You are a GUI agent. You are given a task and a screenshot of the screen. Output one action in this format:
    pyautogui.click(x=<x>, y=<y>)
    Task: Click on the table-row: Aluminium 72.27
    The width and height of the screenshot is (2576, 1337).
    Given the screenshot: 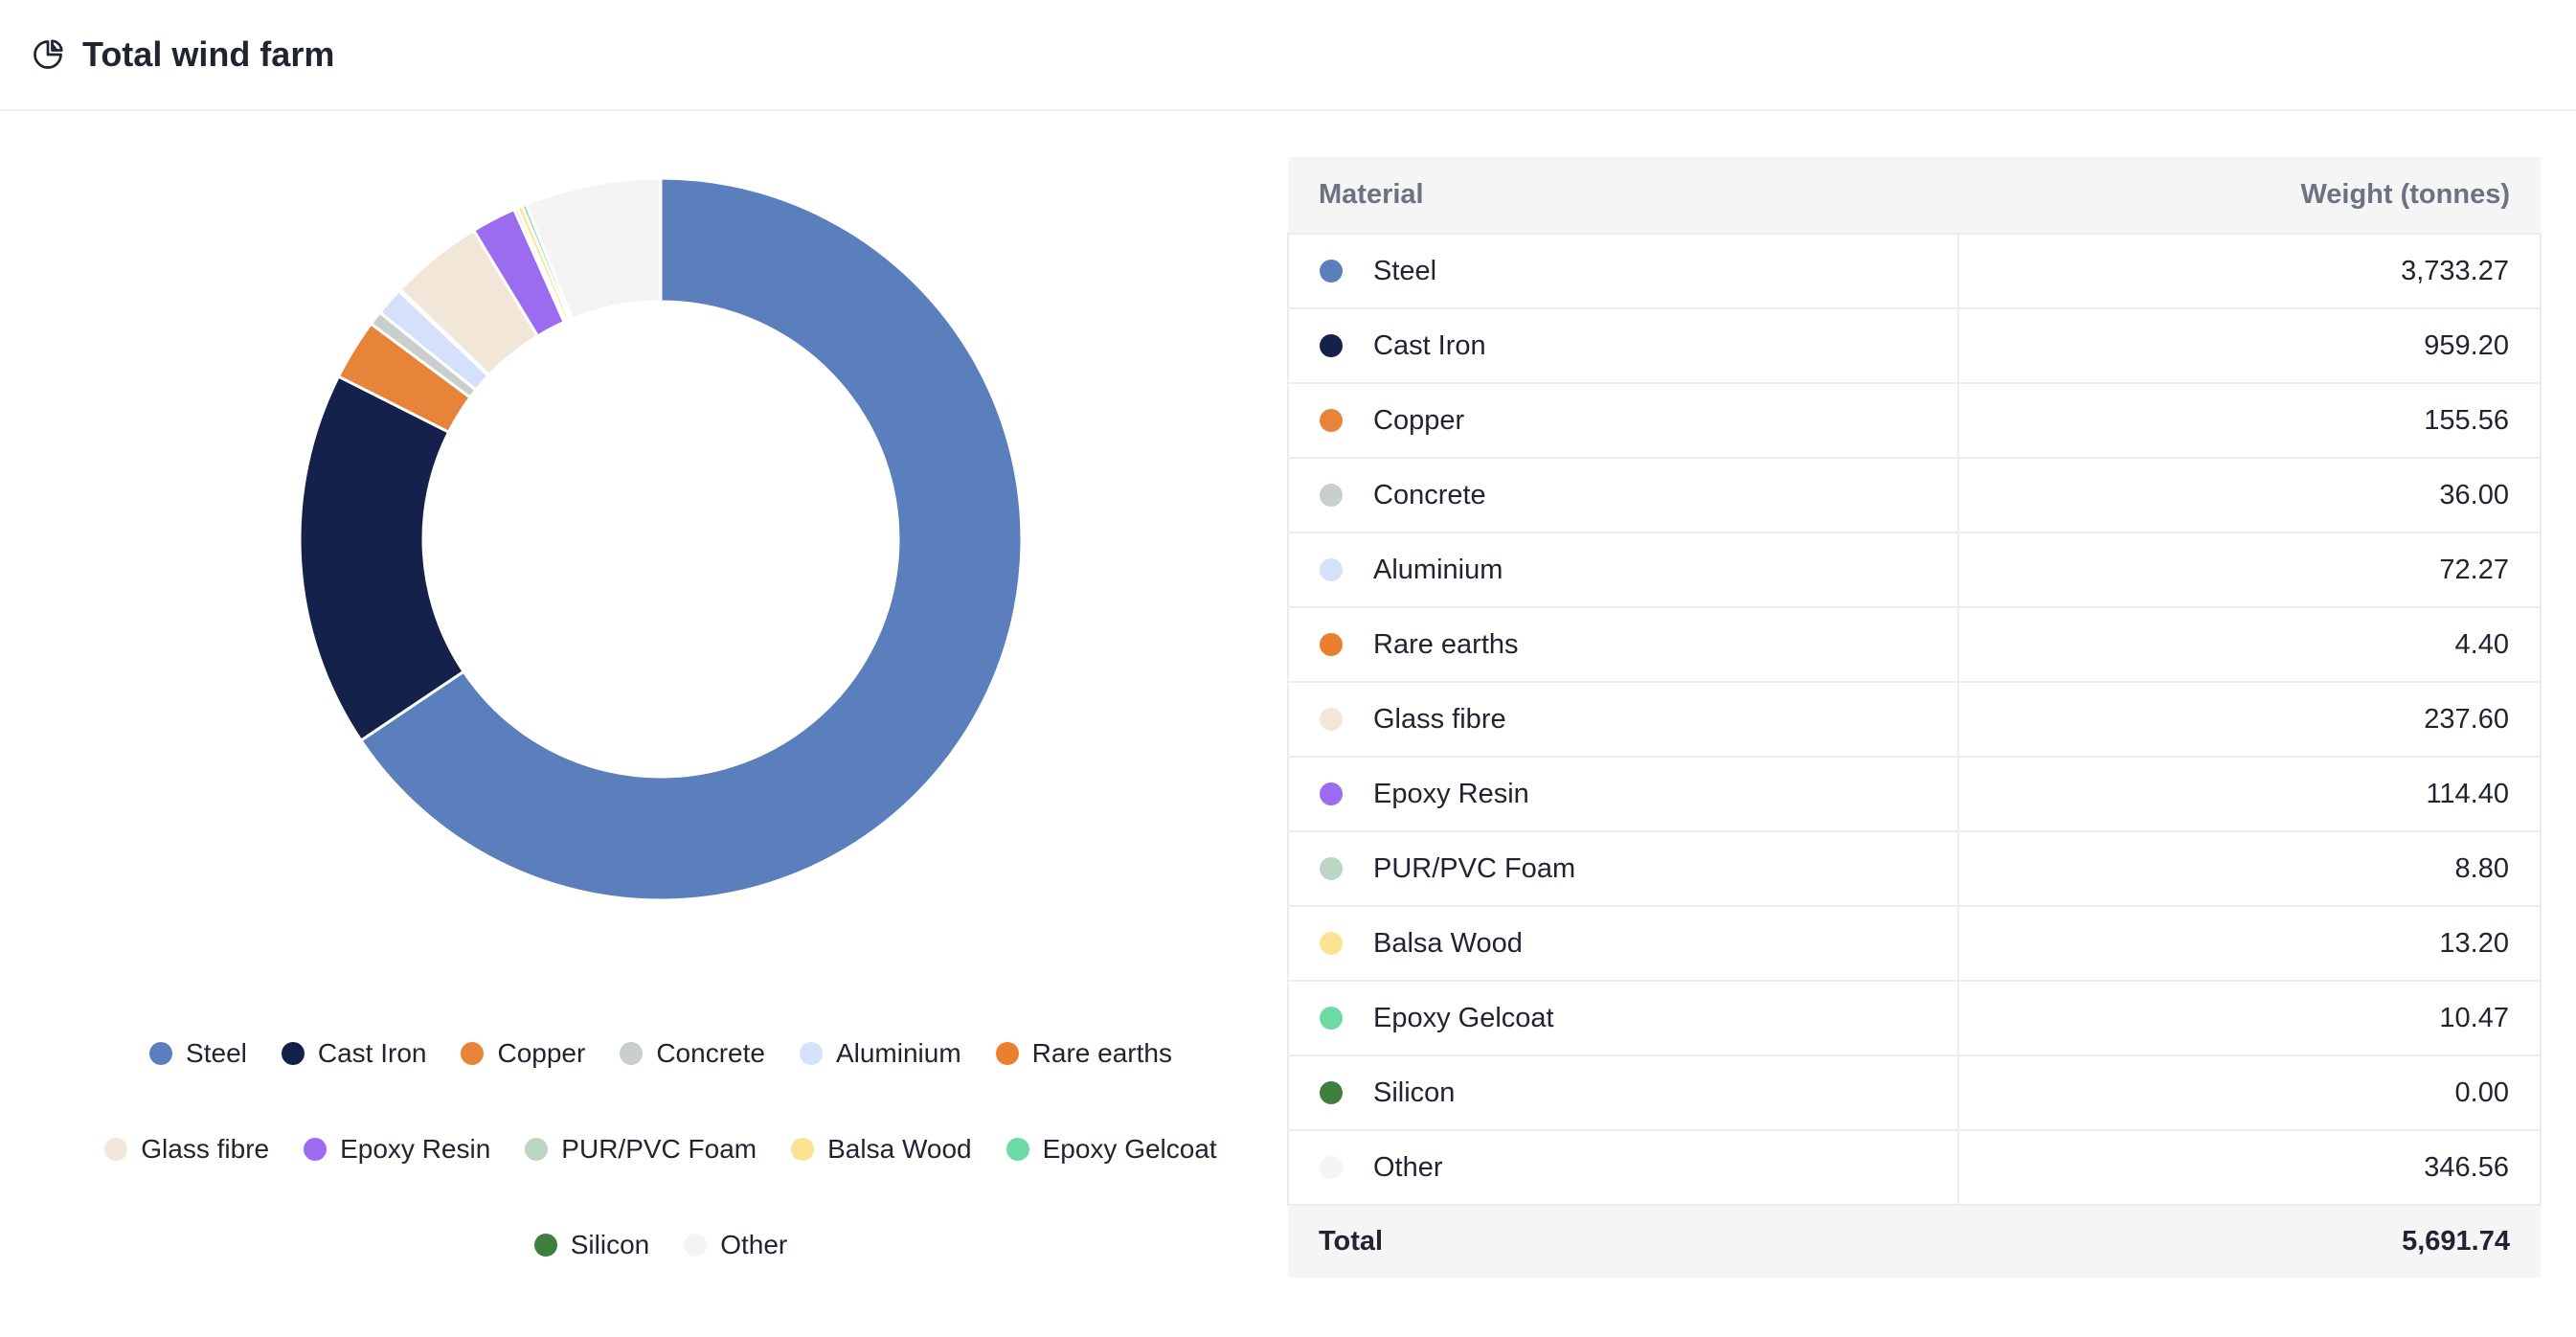 What is the action you would take?
    pyautogui.click(x=1914, y=570)
    